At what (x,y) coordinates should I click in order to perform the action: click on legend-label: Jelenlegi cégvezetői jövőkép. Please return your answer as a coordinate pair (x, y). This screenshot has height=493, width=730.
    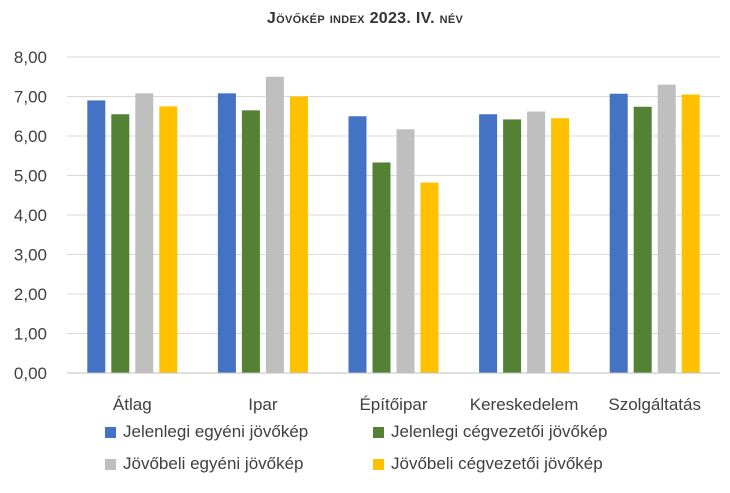
    Looking at the image, I should click on (499, 431).